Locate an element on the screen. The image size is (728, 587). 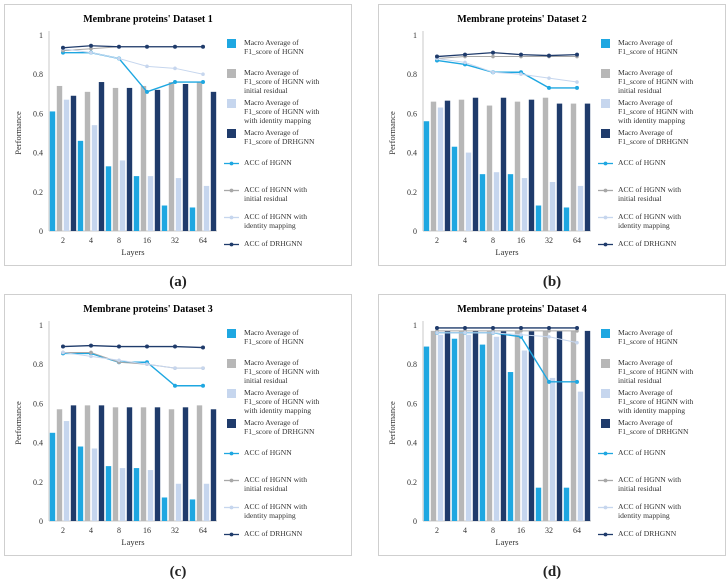
y-axis-label: Performance is located at coordinates (18, 133).